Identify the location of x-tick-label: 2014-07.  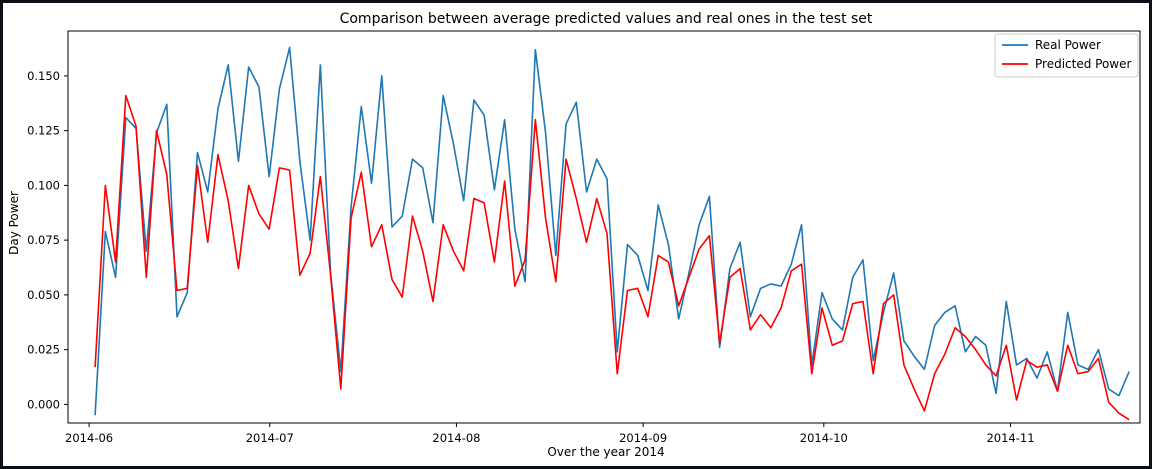
(270, 438).